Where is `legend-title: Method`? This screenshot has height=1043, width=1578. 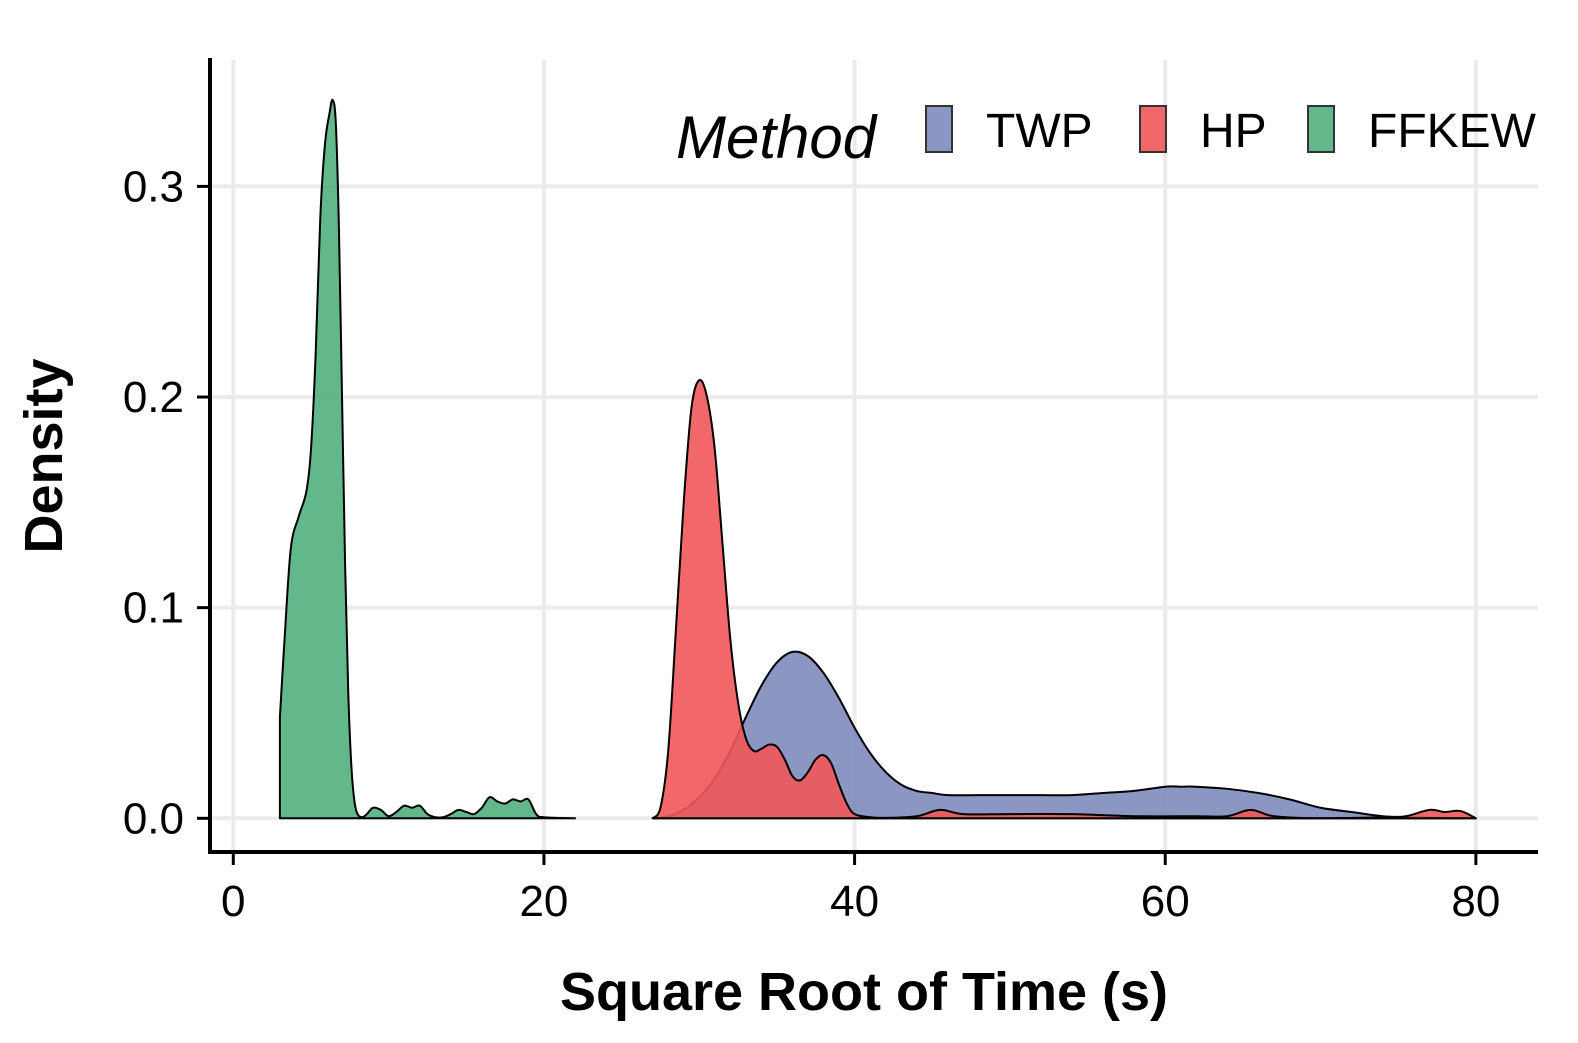
legend-title: Method is located at coordinates (777, 137).